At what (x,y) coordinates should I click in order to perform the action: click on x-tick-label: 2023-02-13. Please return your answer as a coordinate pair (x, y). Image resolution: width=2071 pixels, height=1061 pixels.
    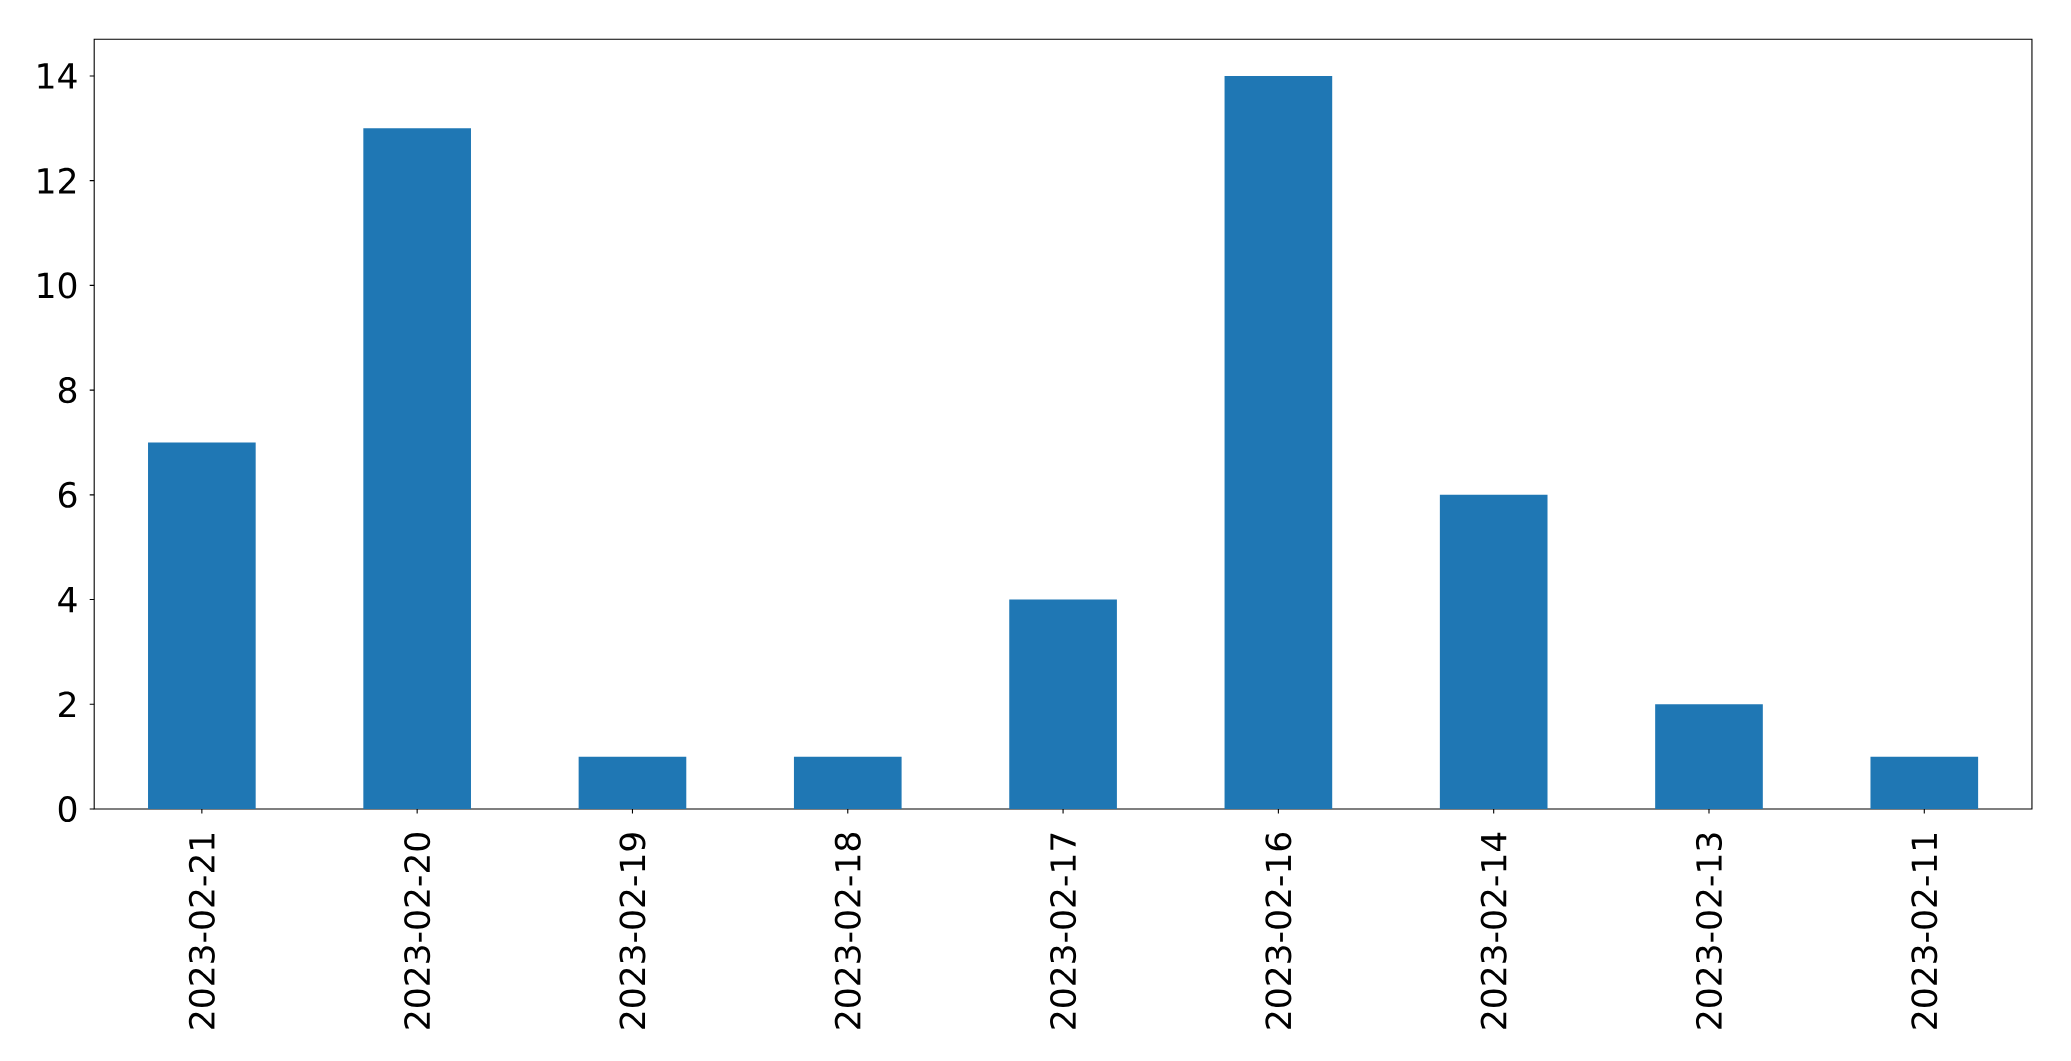
    Looking at the image, I should click on (1709, 931).